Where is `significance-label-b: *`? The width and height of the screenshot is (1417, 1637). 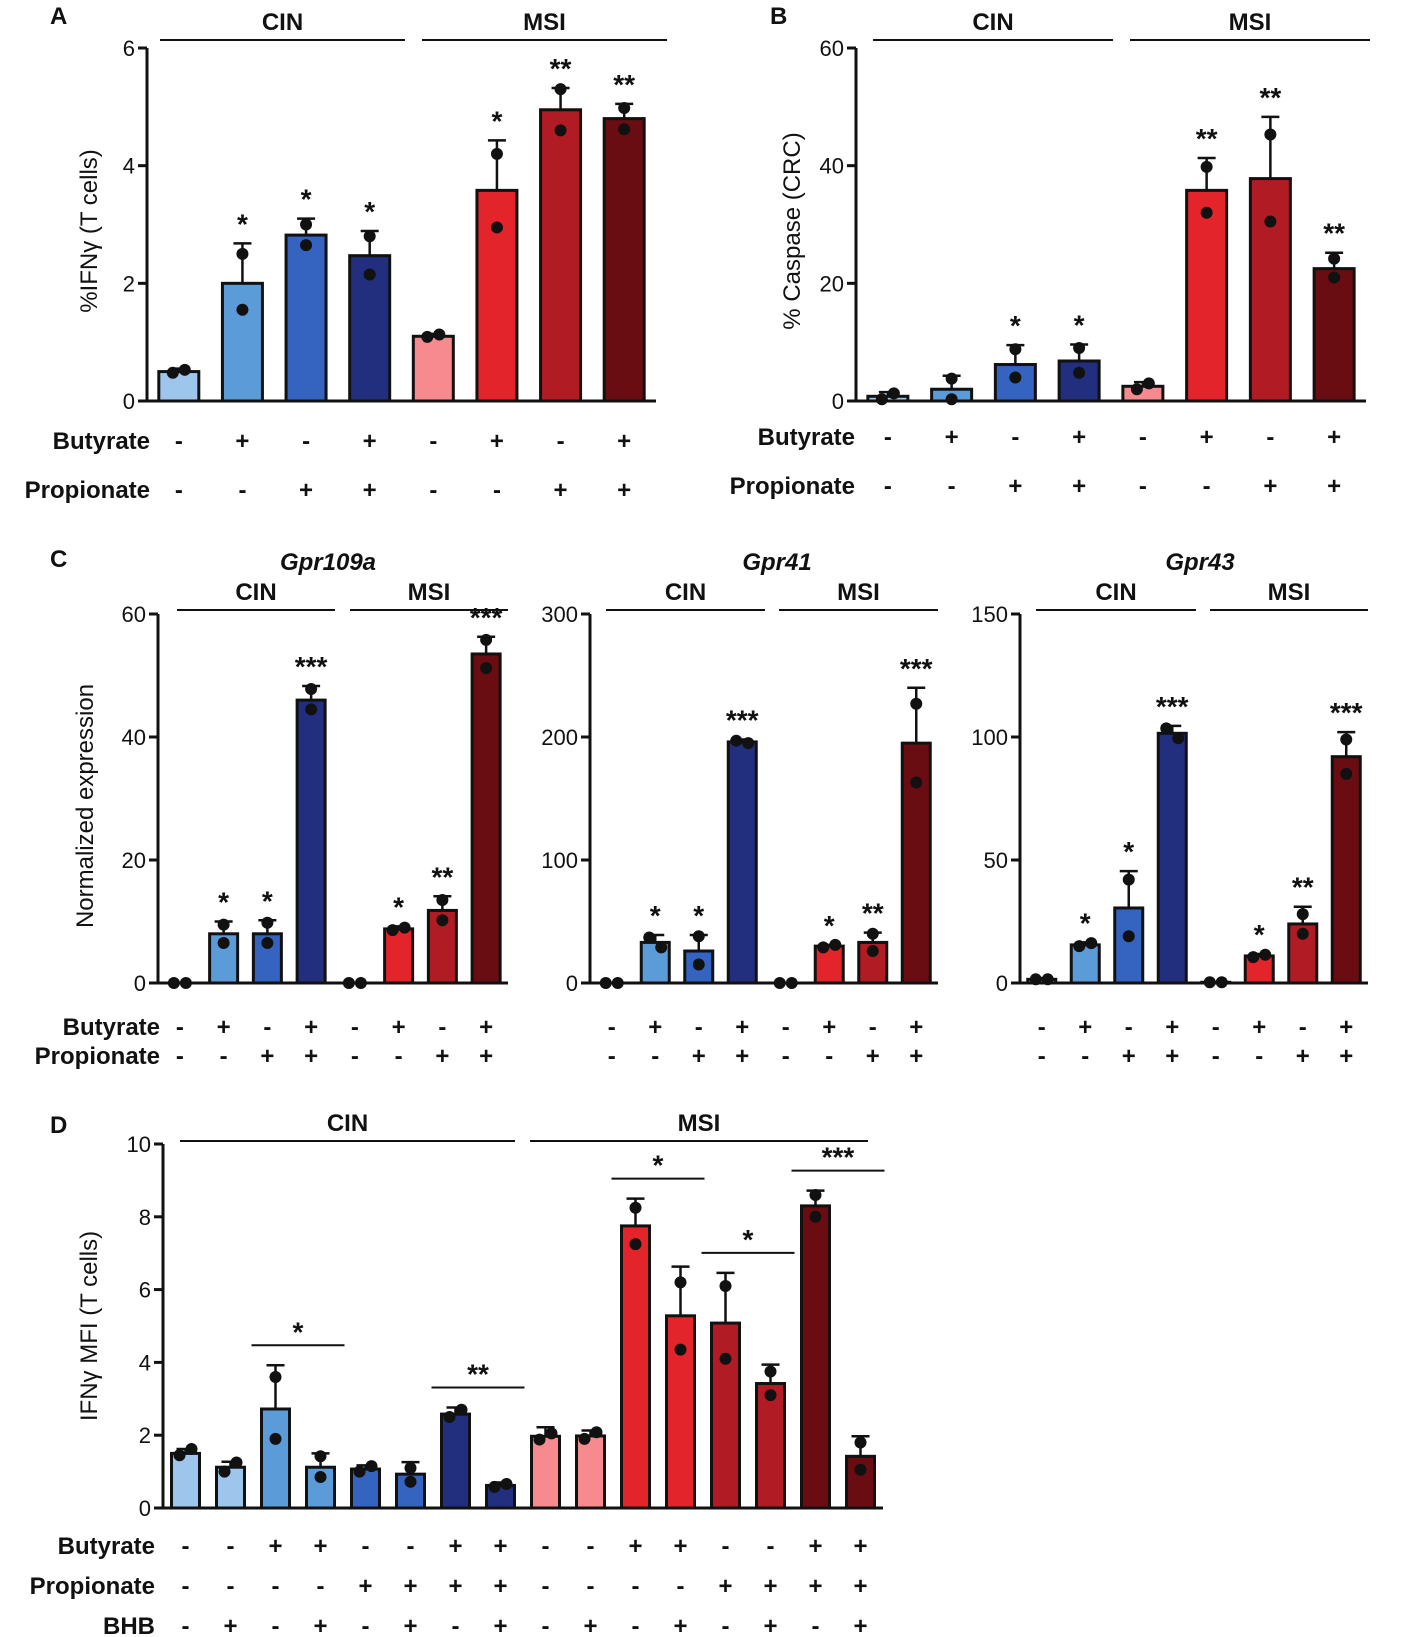 significance-label-b: * is located at coordinates (1015, 325).